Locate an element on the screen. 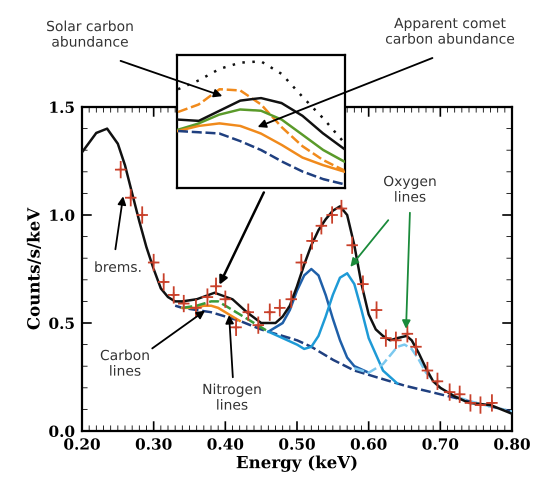 The image size is (533, 484). y-tick-label: 1.5 is located at coordinates (62, 107).